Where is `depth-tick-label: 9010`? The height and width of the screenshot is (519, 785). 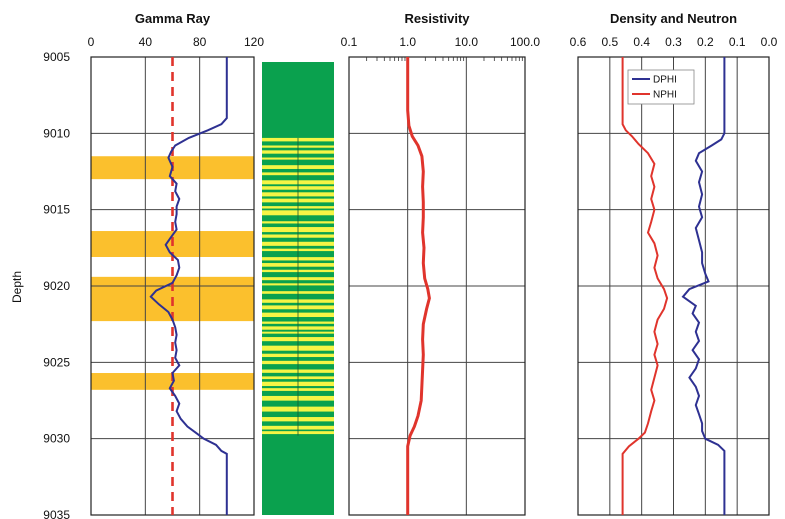 depth-tick-label: 9010 is located at coordinates (56, 133).